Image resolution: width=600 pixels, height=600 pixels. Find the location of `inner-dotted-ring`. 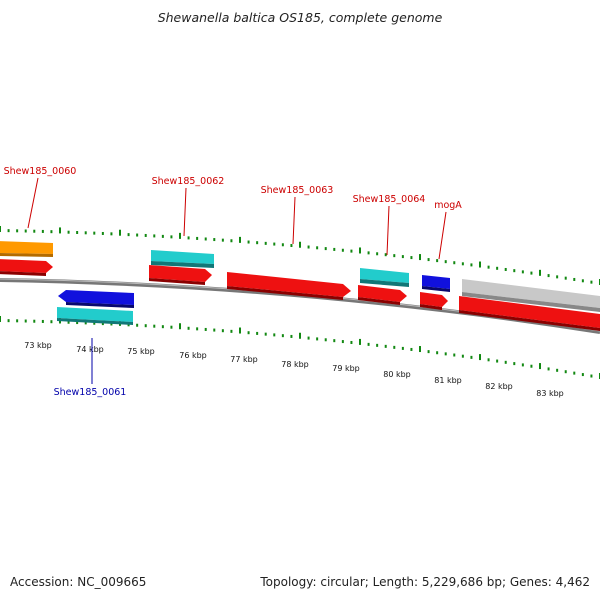

inner-dotted-ring is located at coordinates (300, 347).